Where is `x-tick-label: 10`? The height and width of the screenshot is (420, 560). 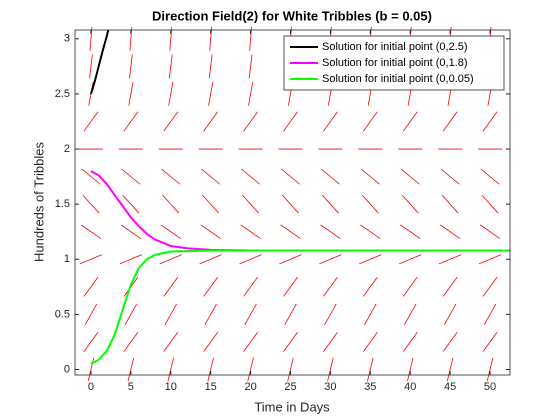 x-tick-label: 10 is located at coordinates (171, 387).